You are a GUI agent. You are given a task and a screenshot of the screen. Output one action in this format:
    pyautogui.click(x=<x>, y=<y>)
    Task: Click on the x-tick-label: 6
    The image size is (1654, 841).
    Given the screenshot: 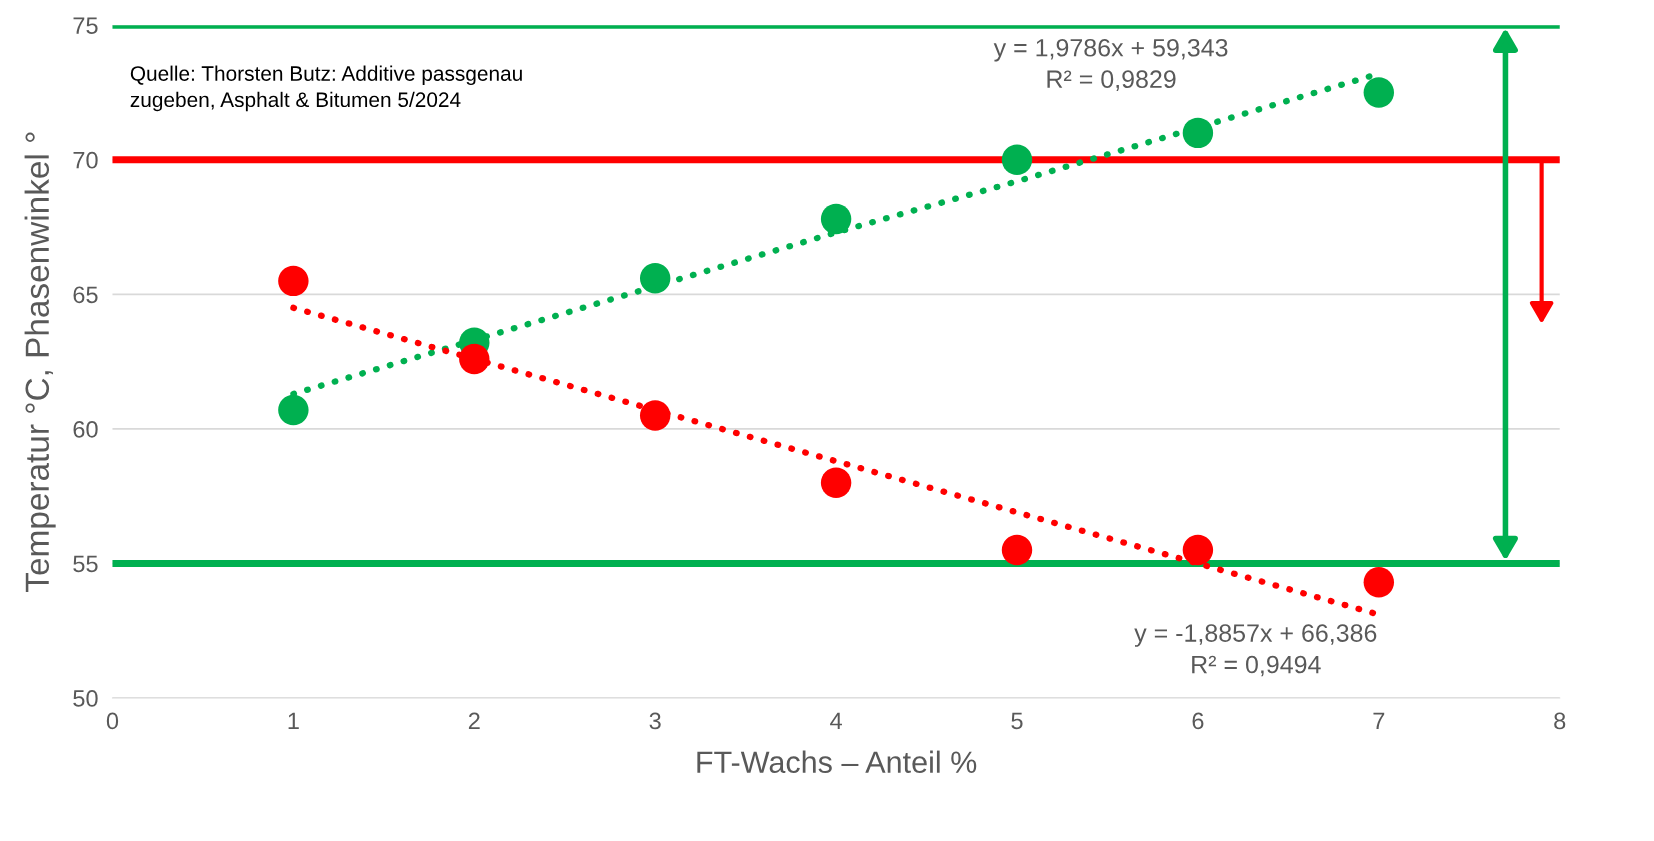 What is the action you would take?
    pyautogui.click(x=1198, y=721)
    